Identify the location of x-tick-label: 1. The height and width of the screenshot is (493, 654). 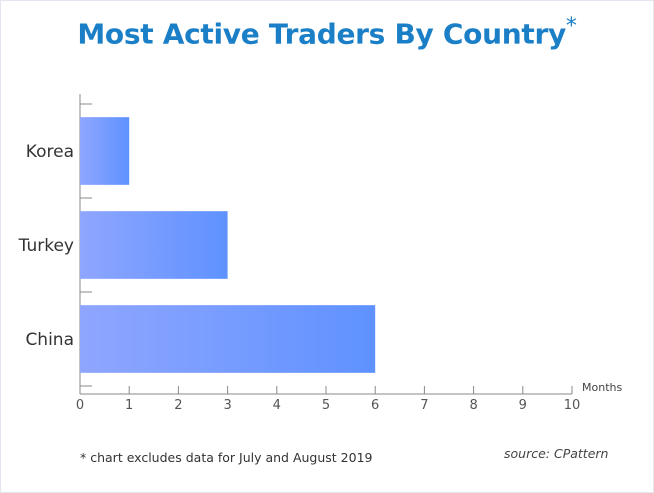
(129, 405).